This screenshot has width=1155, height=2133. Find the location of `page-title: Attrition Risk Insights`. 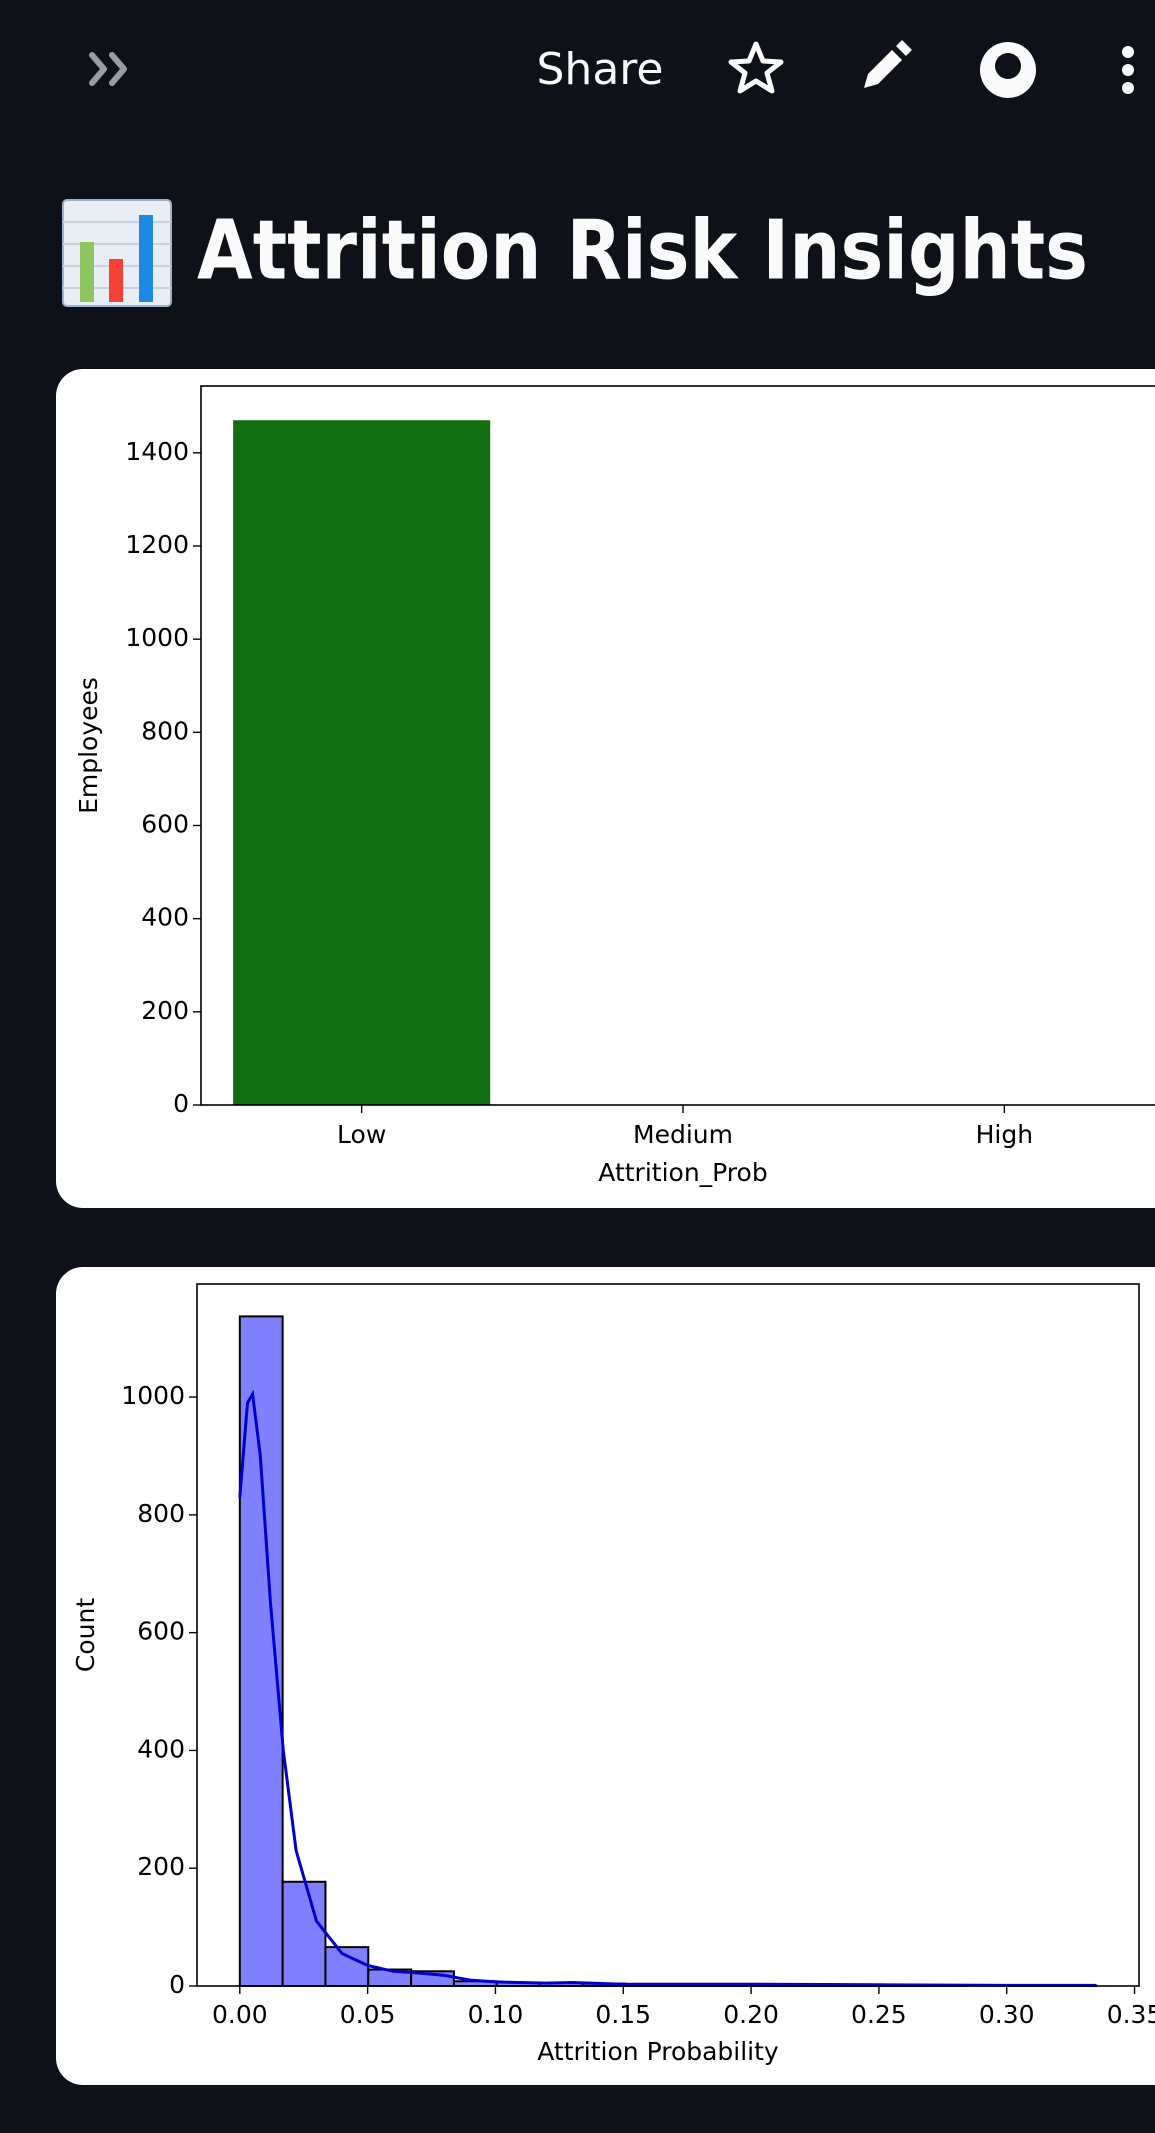

page-title: Attrition Risk Insights is located at coordinates (642, 250).